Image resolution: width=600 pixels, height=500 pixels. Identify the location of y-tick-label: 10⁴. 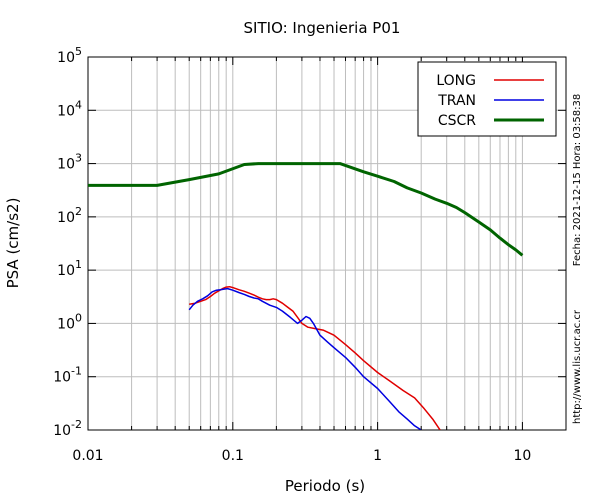
(69, 108).